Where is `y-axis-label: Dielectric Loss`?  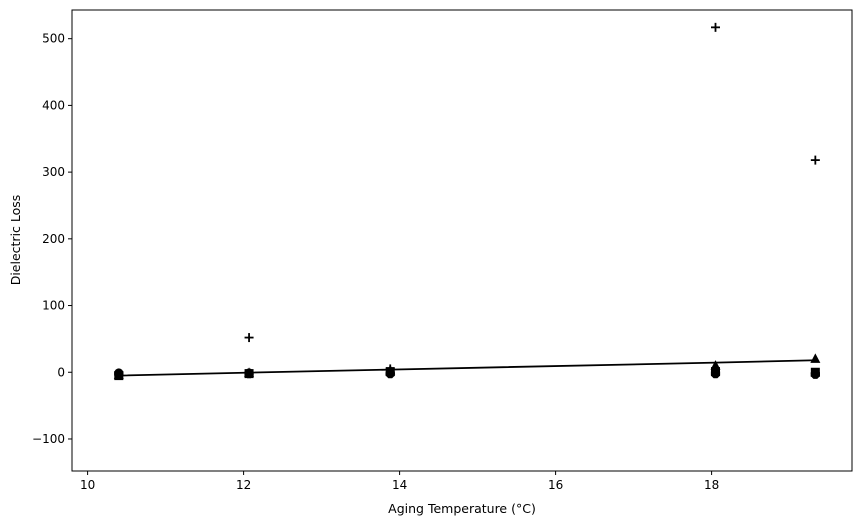 y-axis-label: Dielectric Loss is located at coordinates (15, 240).